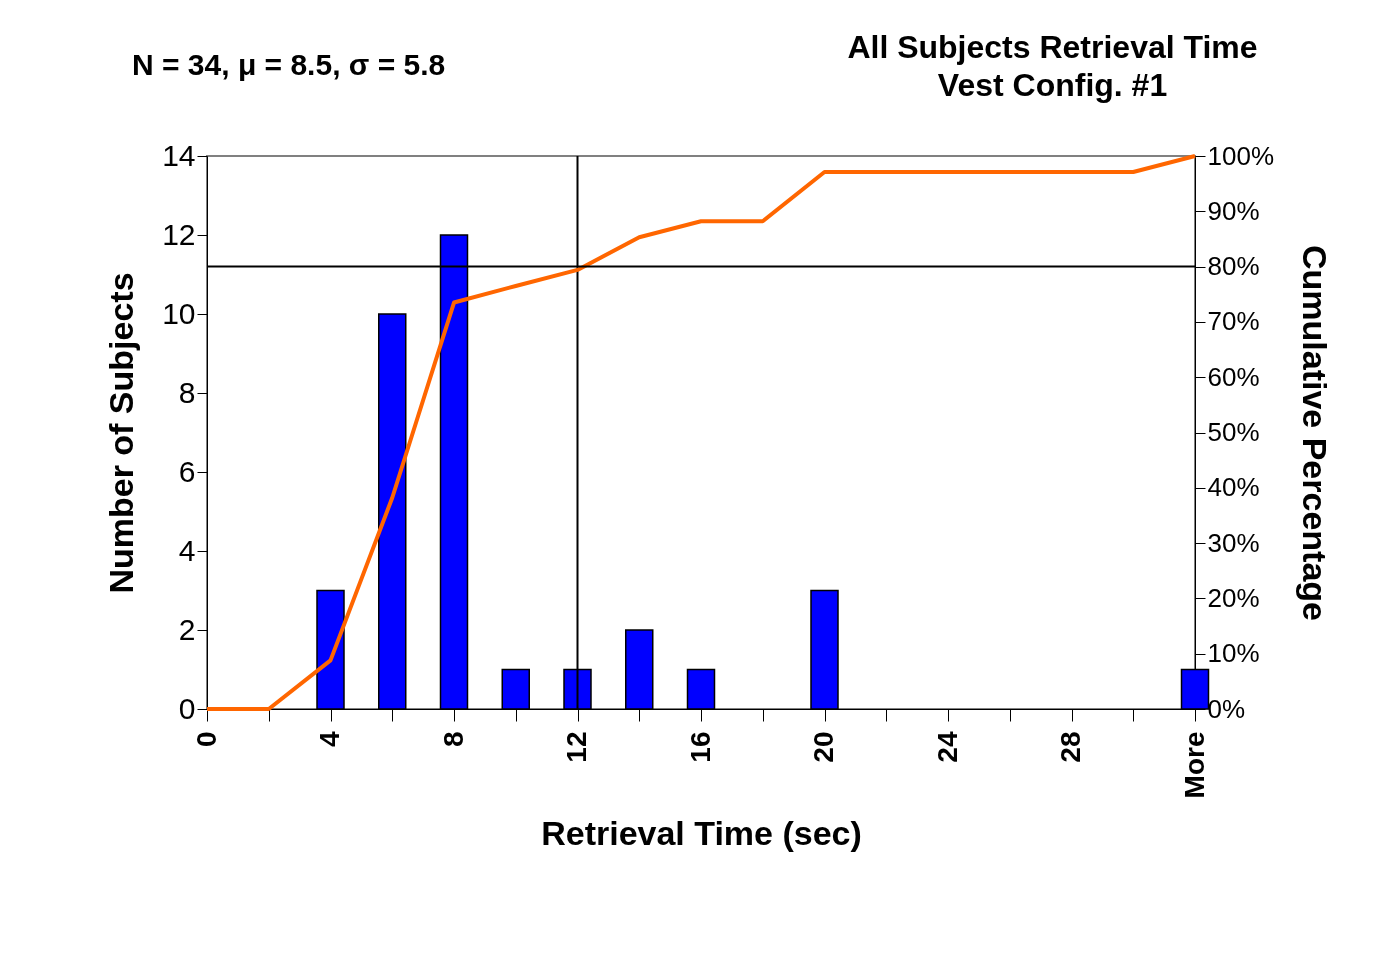 This screenshot has width=1399, height=978. Describe the element at coordinates (187, 392) in the screenshot. I see `y-tick-label: 8` at that location.